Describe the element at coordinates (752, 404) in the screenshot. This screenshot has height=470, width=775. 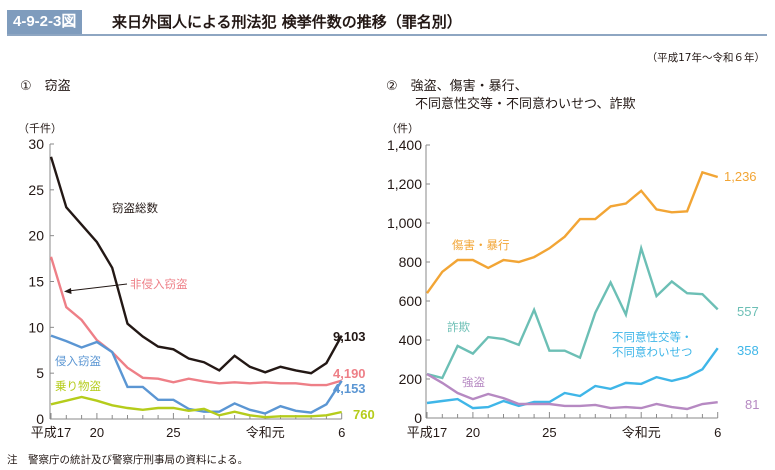
I see `end-label-robbery: 81` at that location.